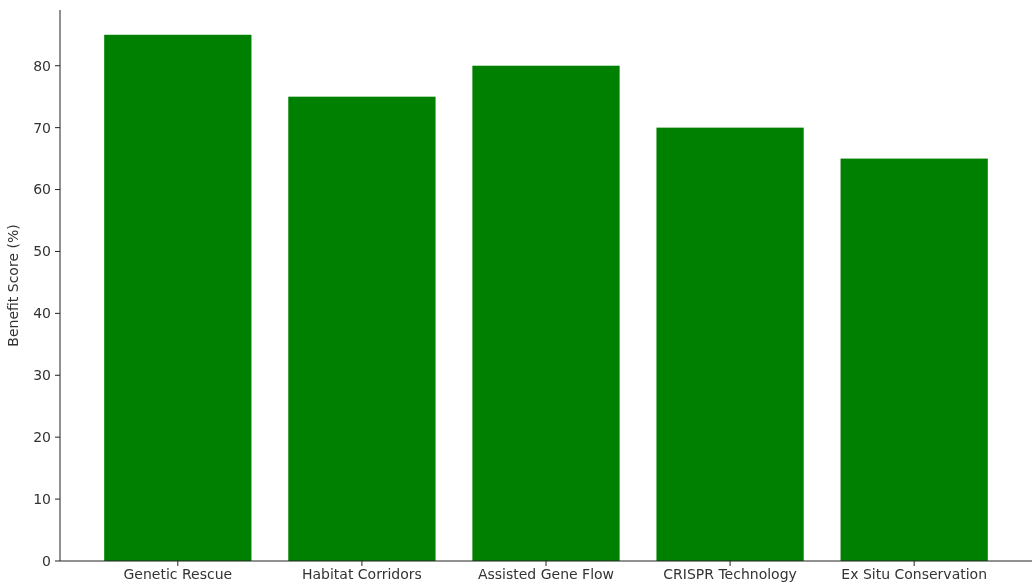 The width and height of the screenshot is (1033, 586). Describe the element at coordinates (13, 285) in the screenshot. I see `y-axis-title: Benefit Score (%)` at that location.